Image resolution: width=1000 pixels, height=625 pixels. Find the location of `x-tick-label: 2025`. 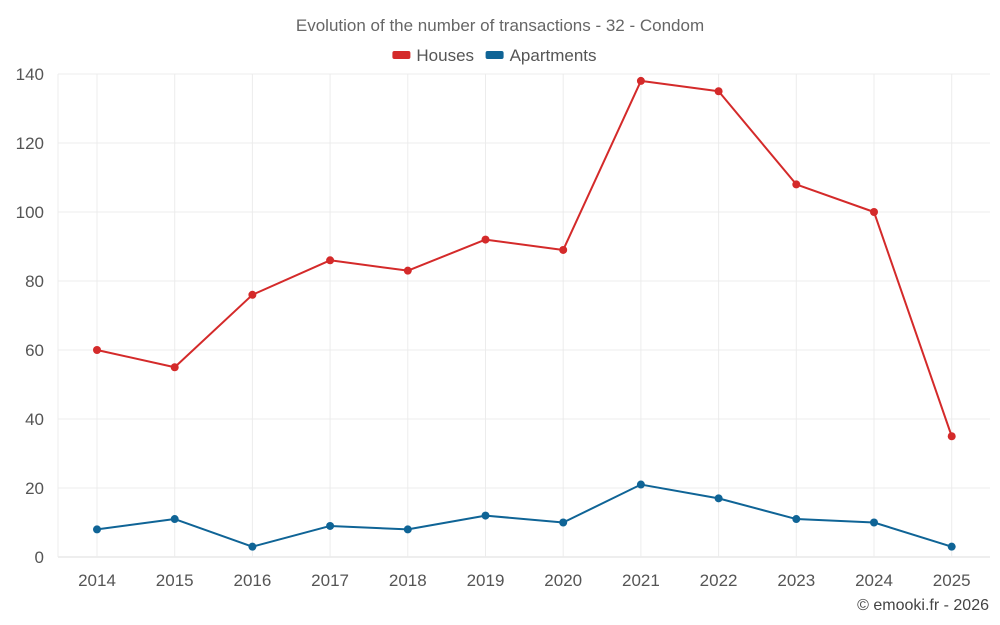

x-tick-label: 2025 is located at coordinates (952, 580).